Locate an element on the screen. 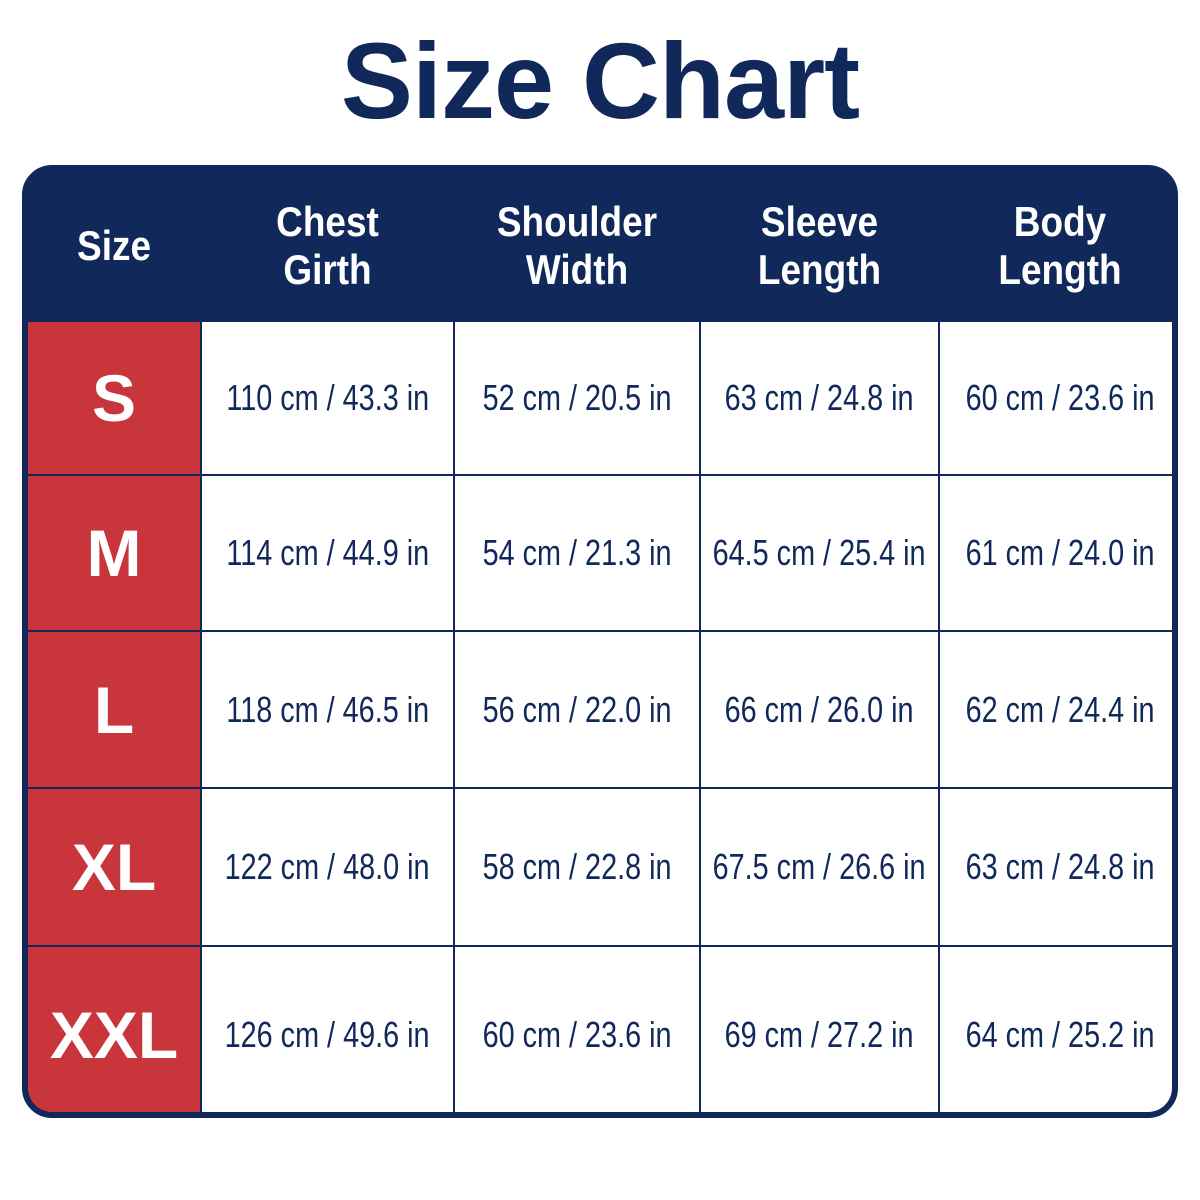 This screenshot has width=1200, height=1200. measurement-cell-text: 67.5 cm / 26.6 in is located at coordinates (819, 866).